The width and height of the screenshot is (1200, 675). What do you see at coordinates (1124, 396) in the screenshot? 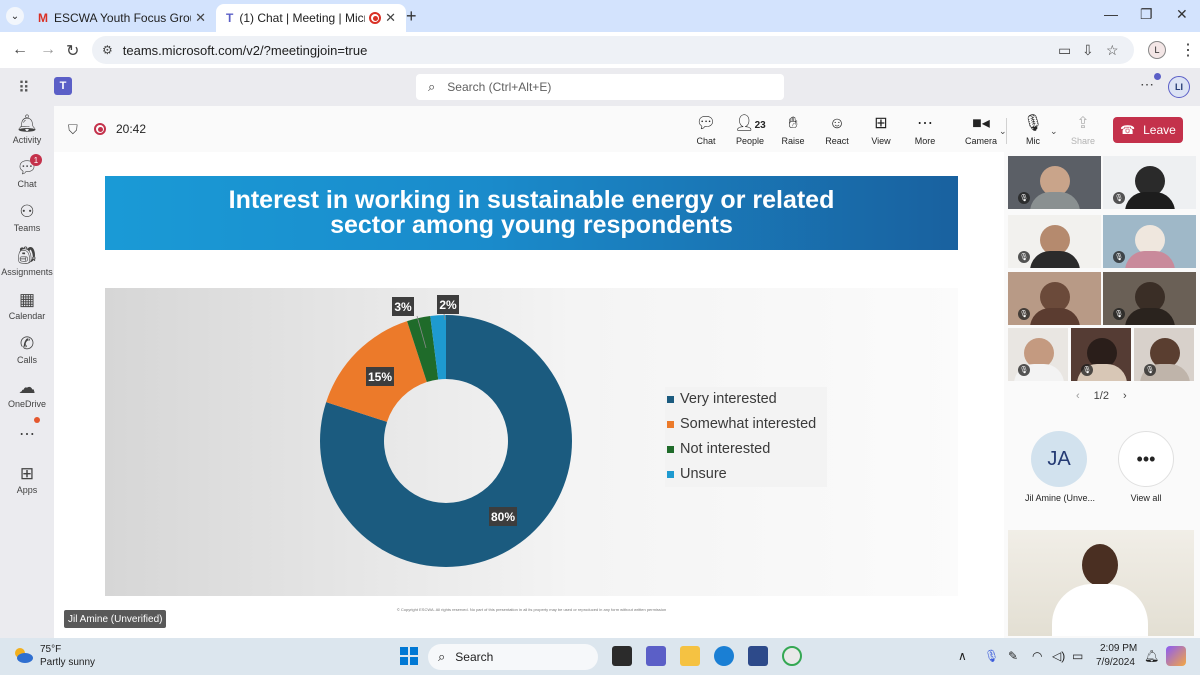
I see `chevron-right-icon: ›` at bounding box center [1124, 396].